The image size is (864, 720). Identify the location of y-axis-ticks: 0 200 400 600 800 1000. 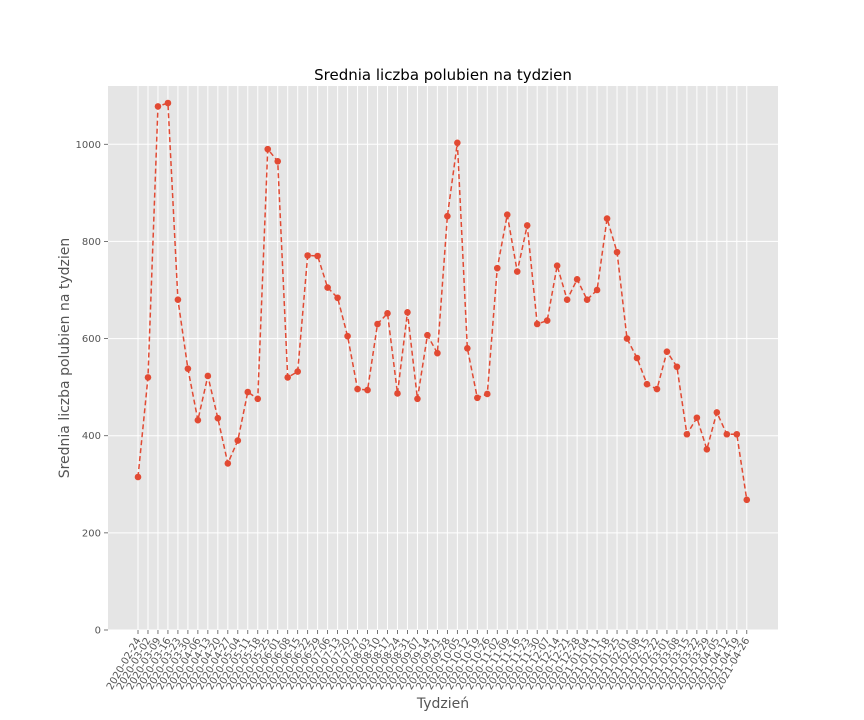
(92, 388).